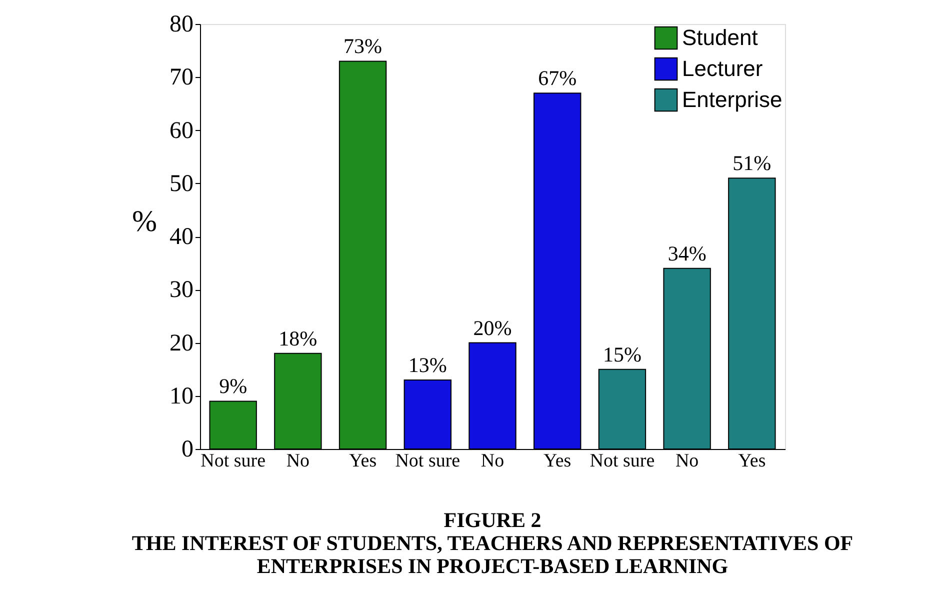 The image size is (950, 601). Describe the element at coordinates (233, 386) in the screenshot. I see `data-label: 9%` at that location.